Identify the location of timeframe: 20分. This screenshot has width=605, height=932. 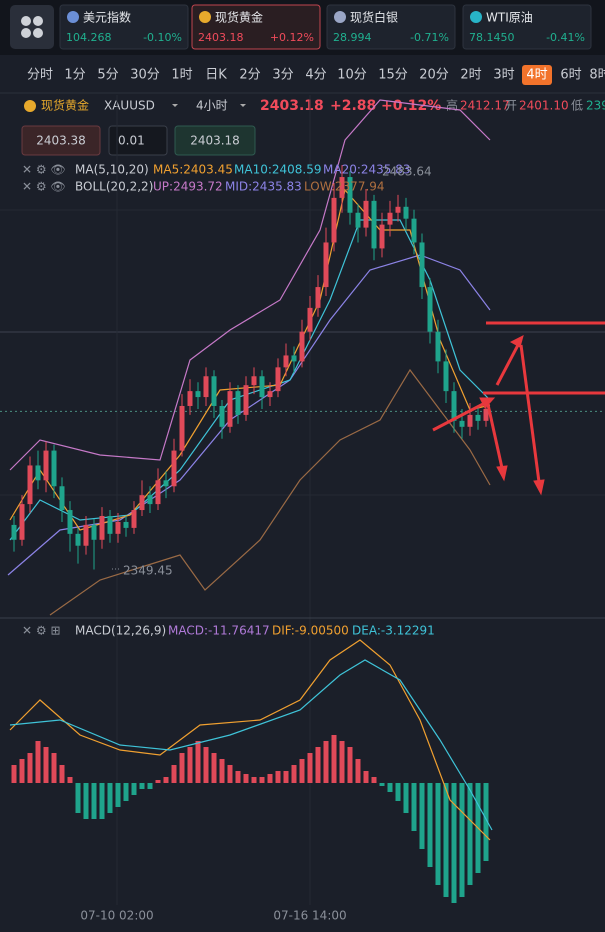
(434, 75).